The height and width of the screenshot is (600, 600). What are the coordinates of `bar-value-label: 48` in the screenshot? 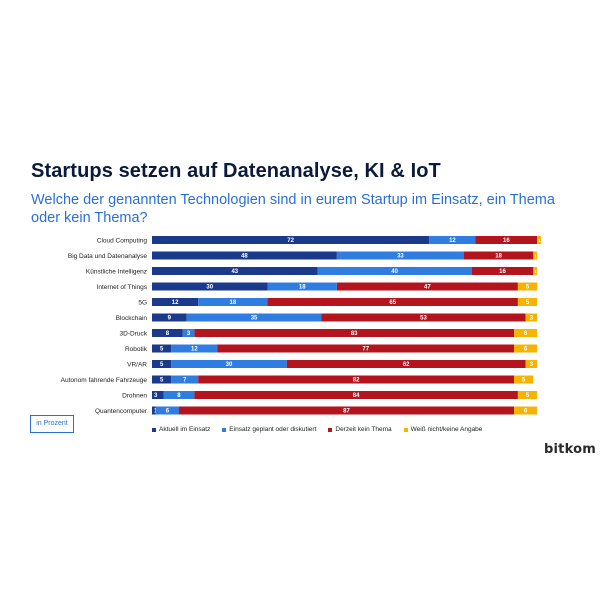 It's located at (244, 257).